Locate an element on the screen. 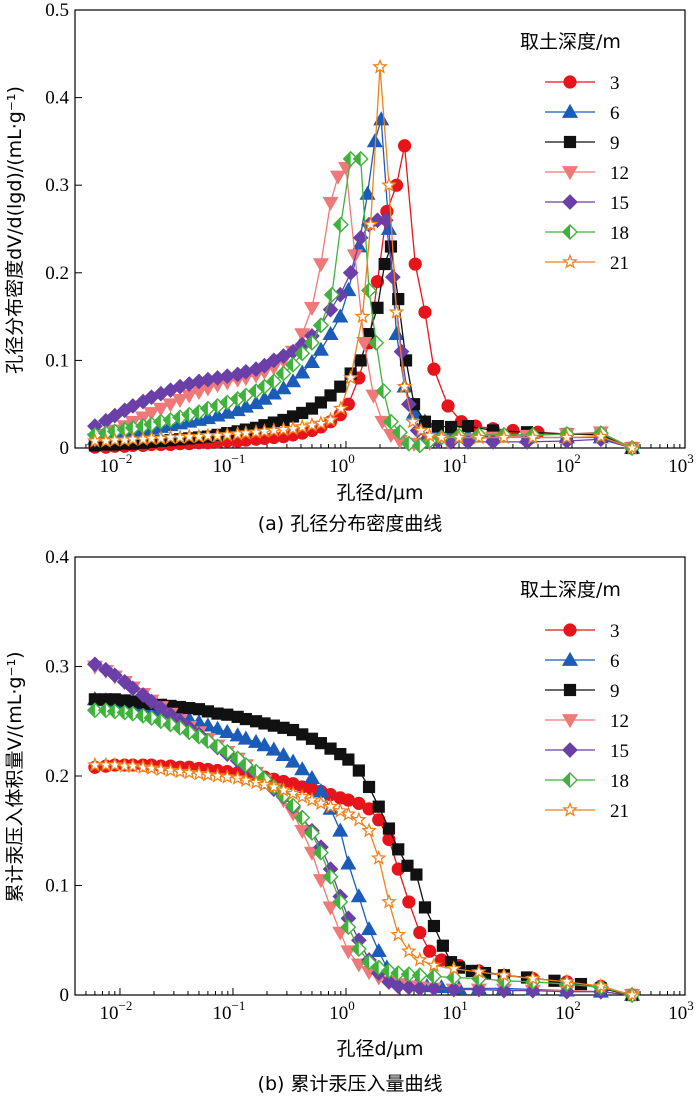 This screenshot has width=700, height=1103. ylabel-a: 孔径分布密度dV/d(lgd)/(mL·g⁻¹) is located at coordinates (15, 230).